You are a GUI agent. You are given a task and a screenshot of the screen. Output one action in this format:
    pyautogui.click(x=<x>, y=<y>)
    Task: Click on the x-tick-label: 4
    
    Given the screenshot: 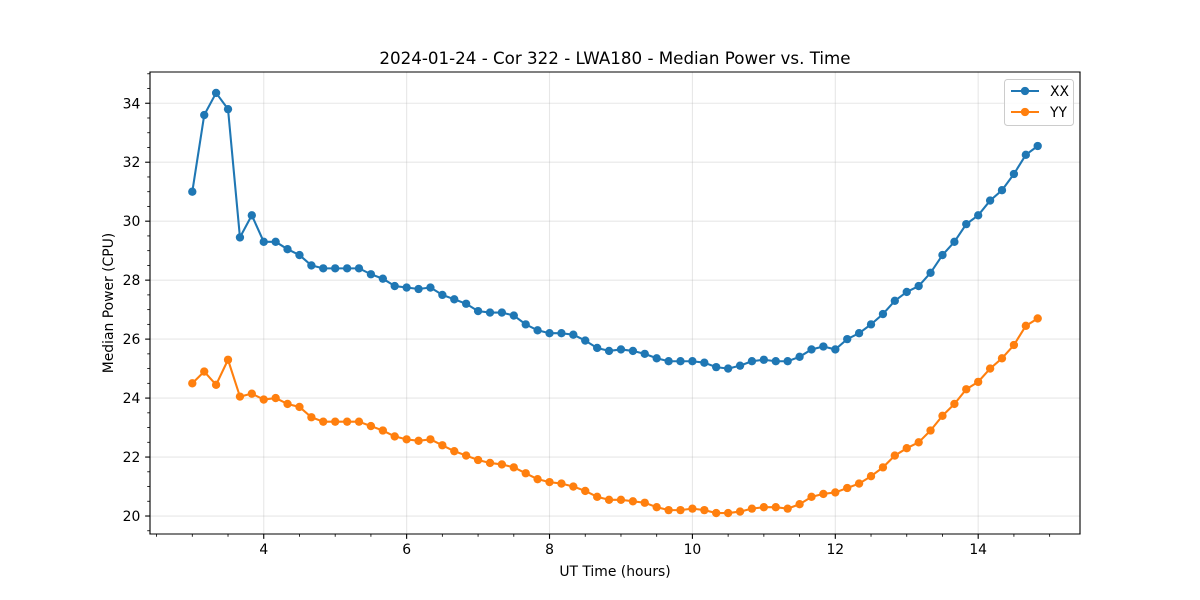 What is the action you would take?
    pyautogui.click(x=263, y=550)
    